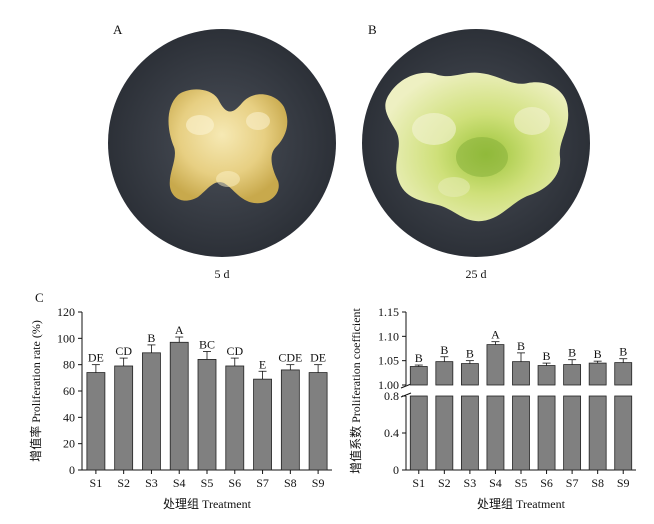  What do you see at coordinates (96, 421) in the screenshot?
I see `bar-s1` at bounding box center [96, 421].